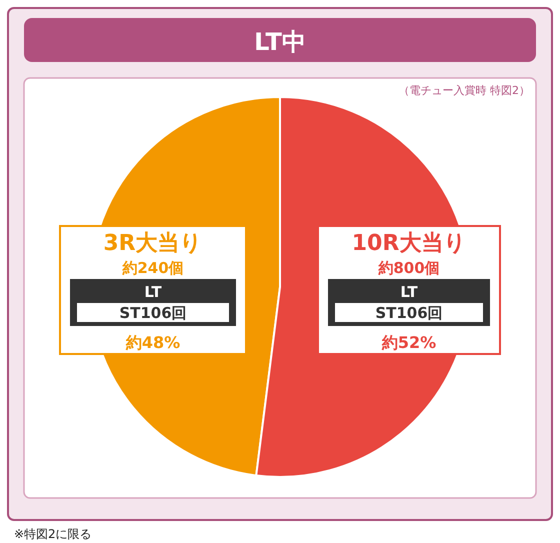 The height and width of the screenshot is (543, 560). Describe the element at coordinates (409, 243) in the screenshot. I see `slice-label: 10R大当り` at that location.